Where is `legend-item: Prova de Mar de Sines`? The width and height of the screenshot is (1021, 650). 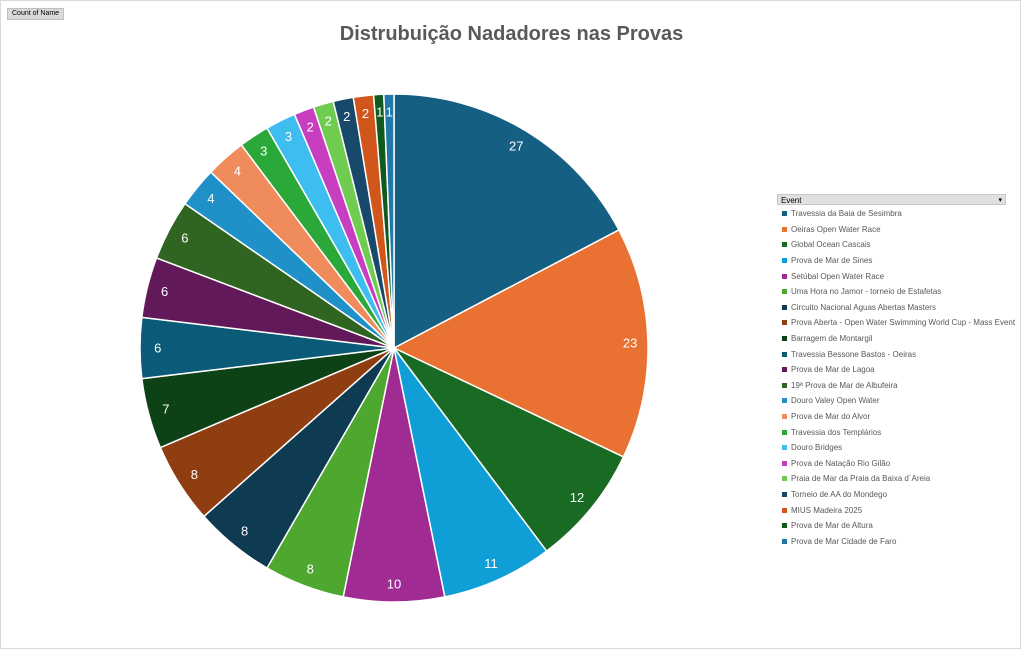 legend-item: Prova de Mar de Sines is located at coordinates (898, 261).